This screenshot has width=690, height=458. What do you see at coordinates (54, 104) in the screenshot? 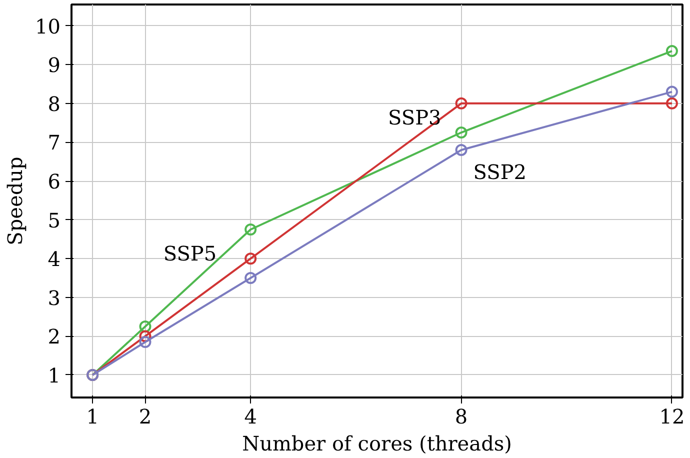
I see `y-tick-label: 8` at bounding box center [54, 104].